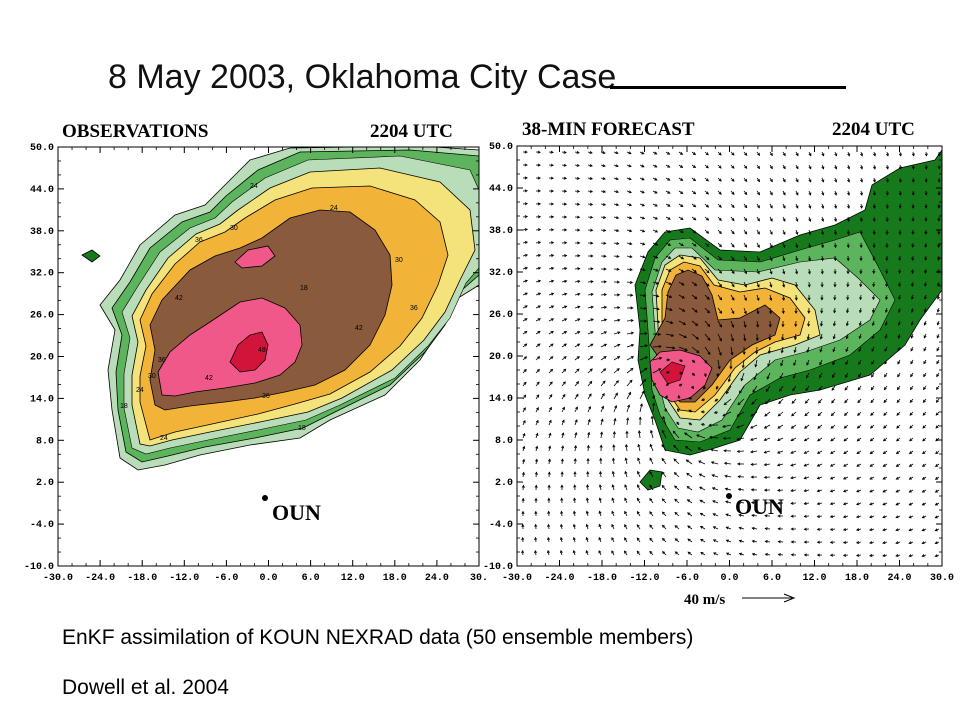 Image resolution: width=960 pixels, height=720 pixels. Describe the element at coordinates (42, 148) in the screenshot. I see `obs-y-tick-label: 50.0` at that location.